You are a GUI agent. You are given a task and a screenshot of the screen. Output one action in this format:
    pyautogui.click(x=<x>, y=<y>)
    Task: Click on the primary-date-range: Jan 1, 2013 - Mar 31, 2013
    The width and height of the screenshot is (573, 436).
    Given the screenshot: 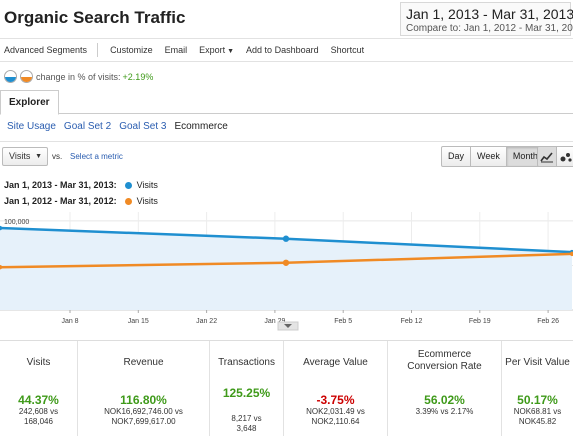 What is the action you would take?
    pyautogui.click(x=489, y=14)
    